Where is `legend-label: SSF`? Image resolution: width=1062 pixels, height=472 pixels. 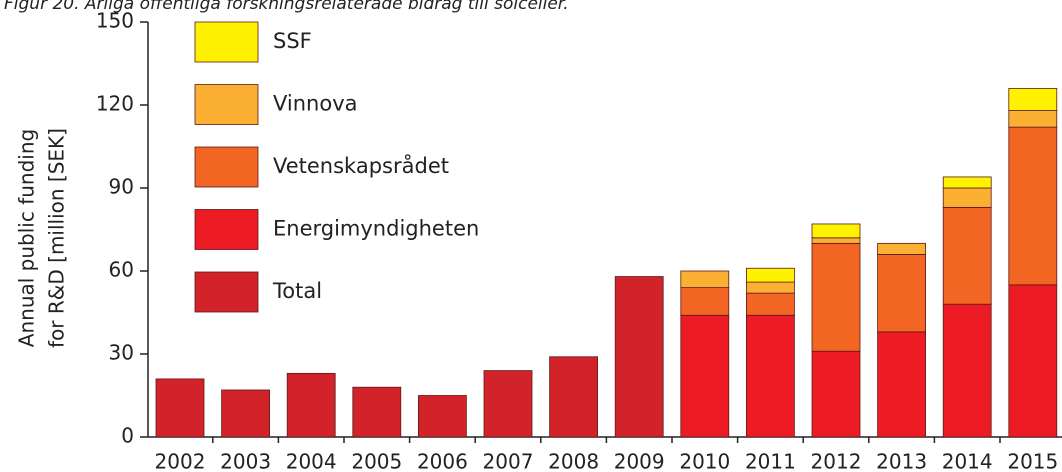
legend-label: SSF is located at coordinates (292, 41).